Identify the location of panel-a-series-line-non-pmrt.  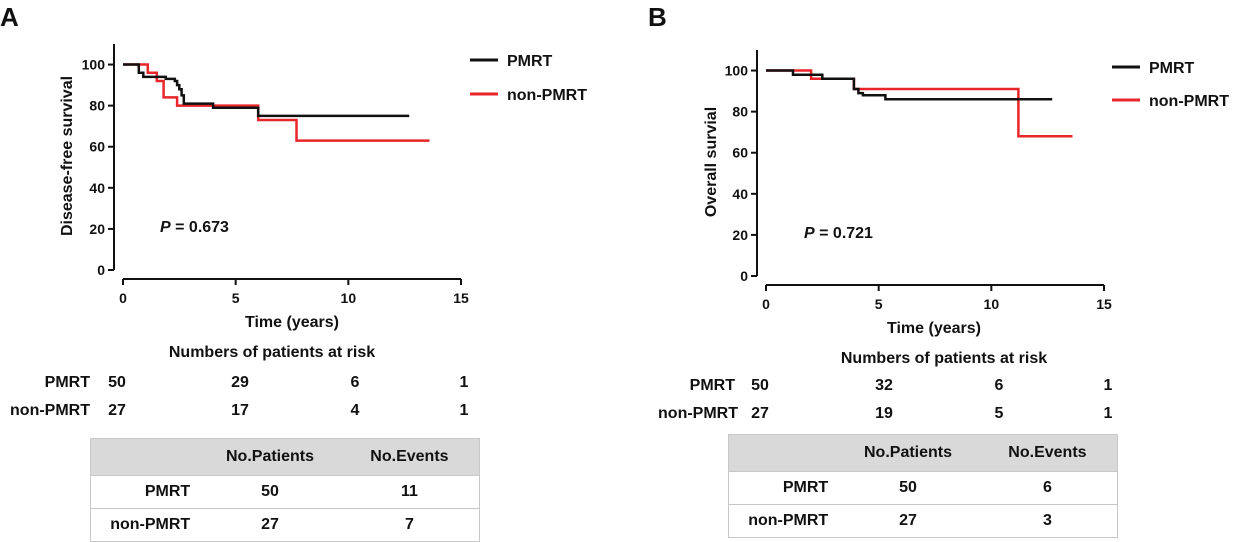
(276, 102).